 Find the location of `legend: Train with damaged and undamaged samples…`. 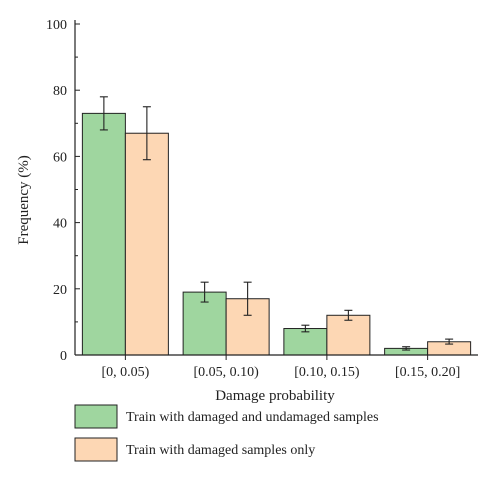

legend: Train with damaged and undamaged samples… is located at coordinates (226, 433).